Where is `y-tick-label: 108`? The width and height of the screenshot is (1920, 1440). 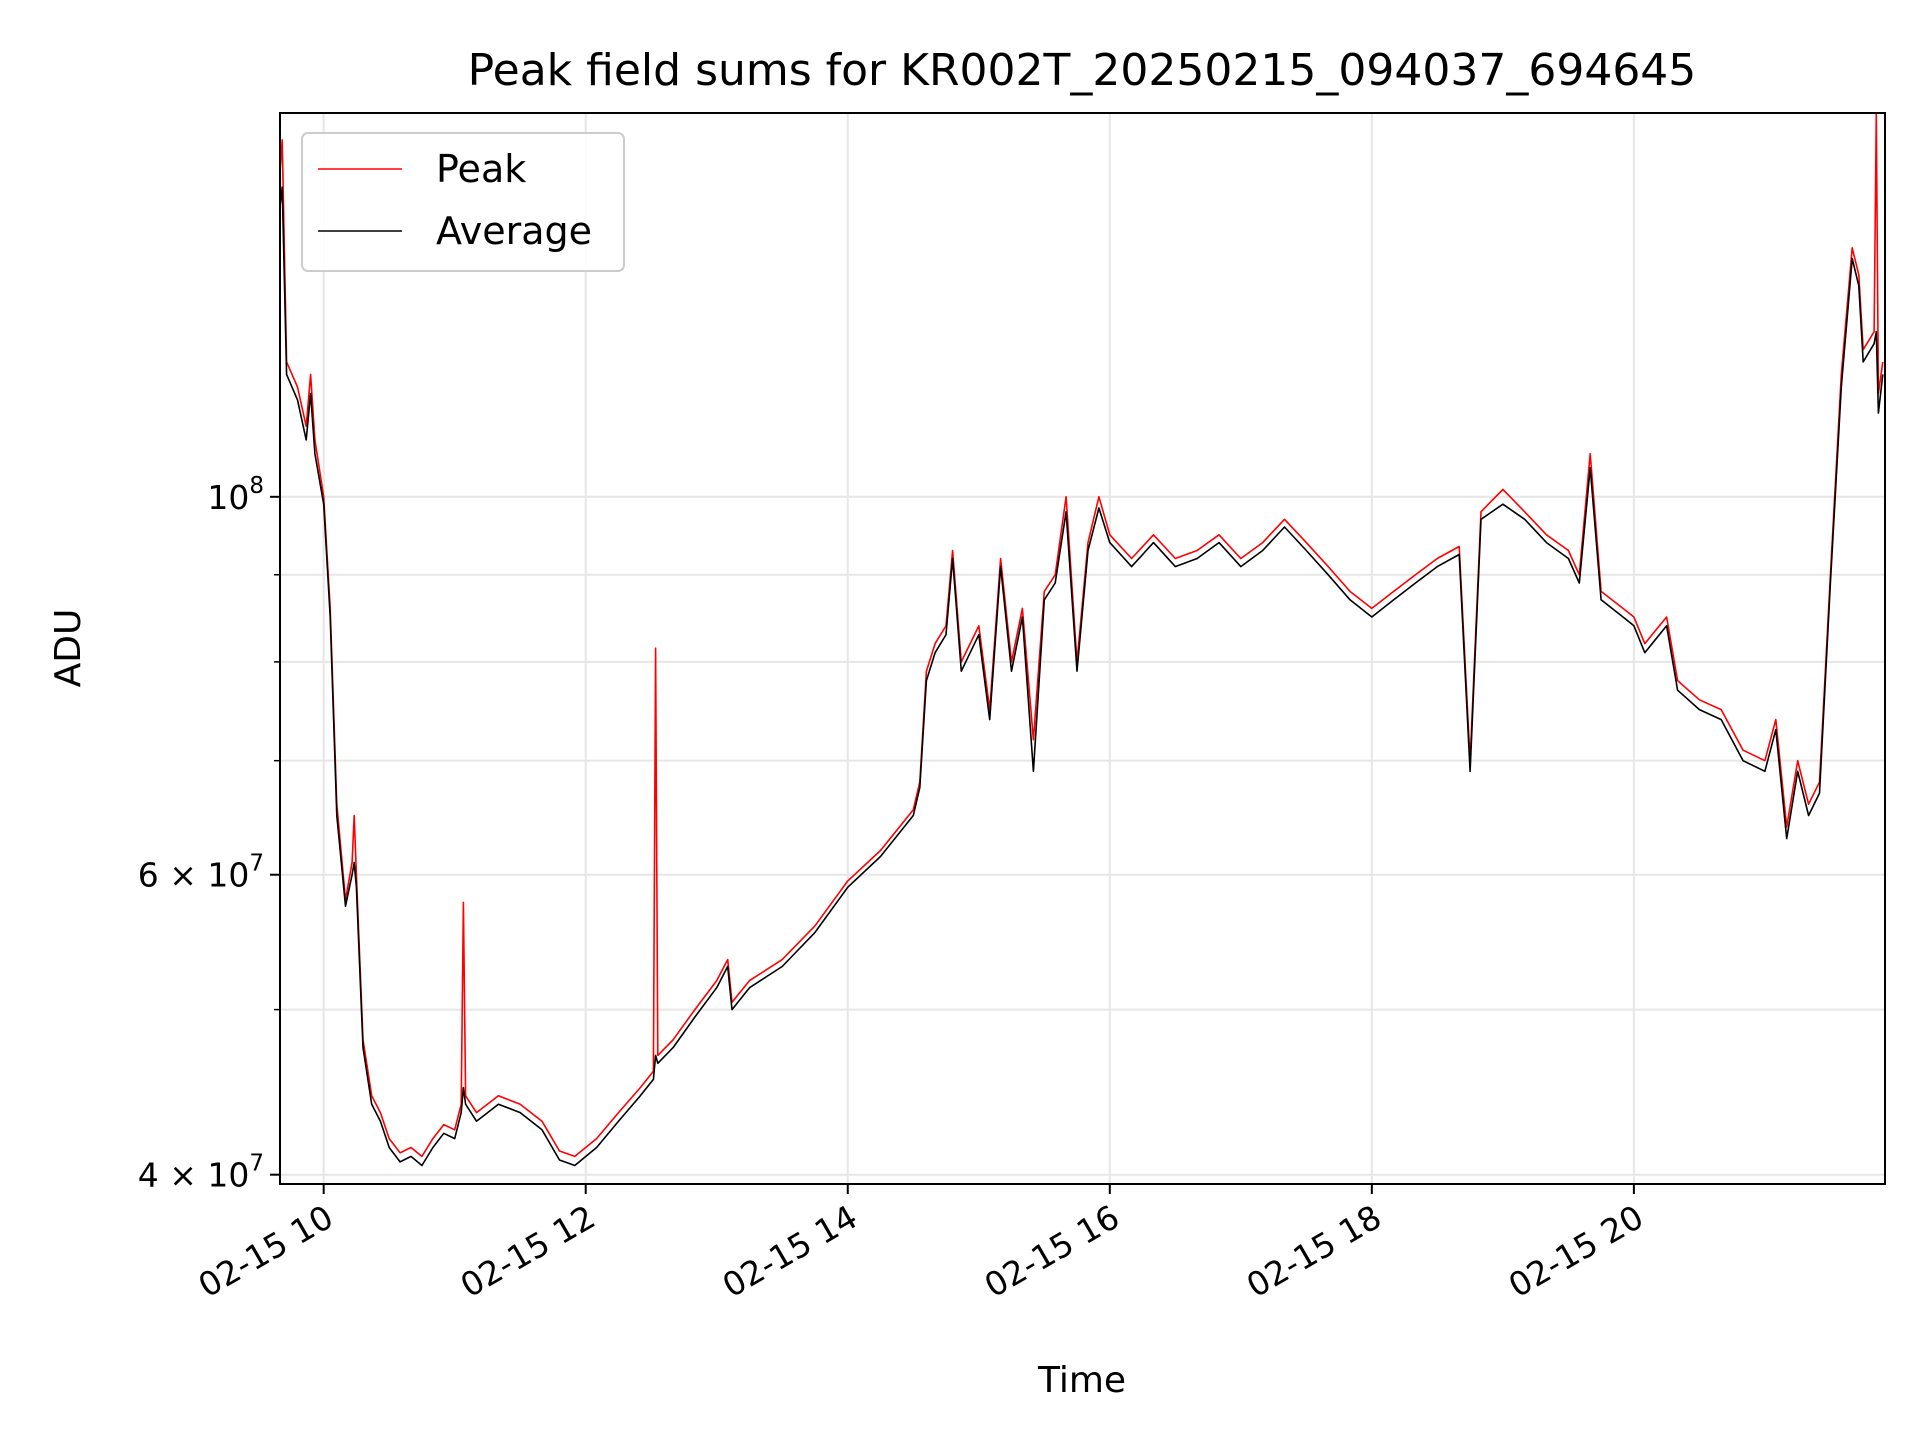 y-tick-label: 108 is located at coordinates (235, 495).